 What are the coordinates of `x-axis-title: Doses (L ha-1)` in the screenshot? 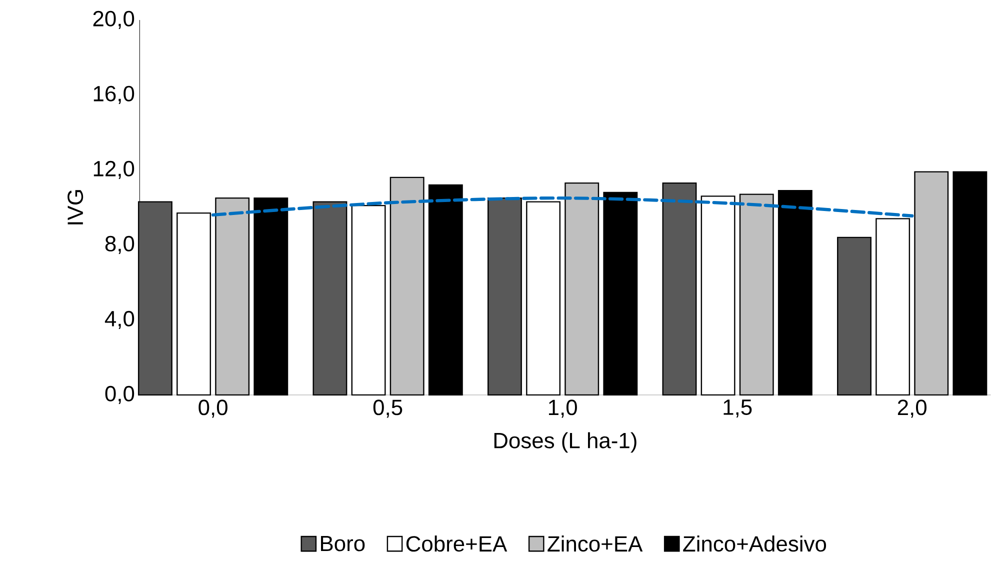 It's located at (565, 442).